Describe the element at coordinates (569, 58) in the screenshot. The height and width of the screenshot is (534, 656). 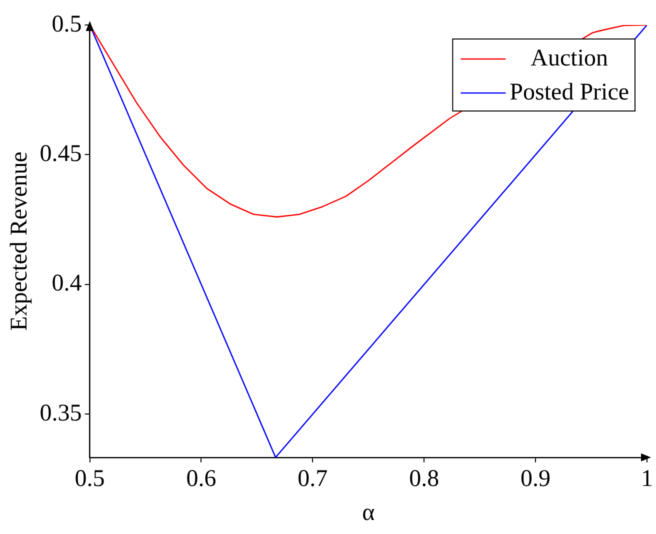
I see `legend-label: Auction` at that location.